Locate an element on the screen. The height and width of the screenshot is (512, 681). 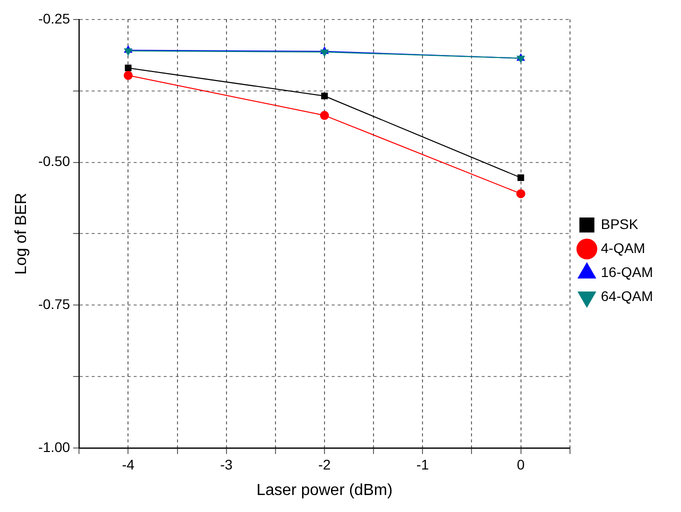
legend-label: 64-QAM is located at coordinates (626, 296).